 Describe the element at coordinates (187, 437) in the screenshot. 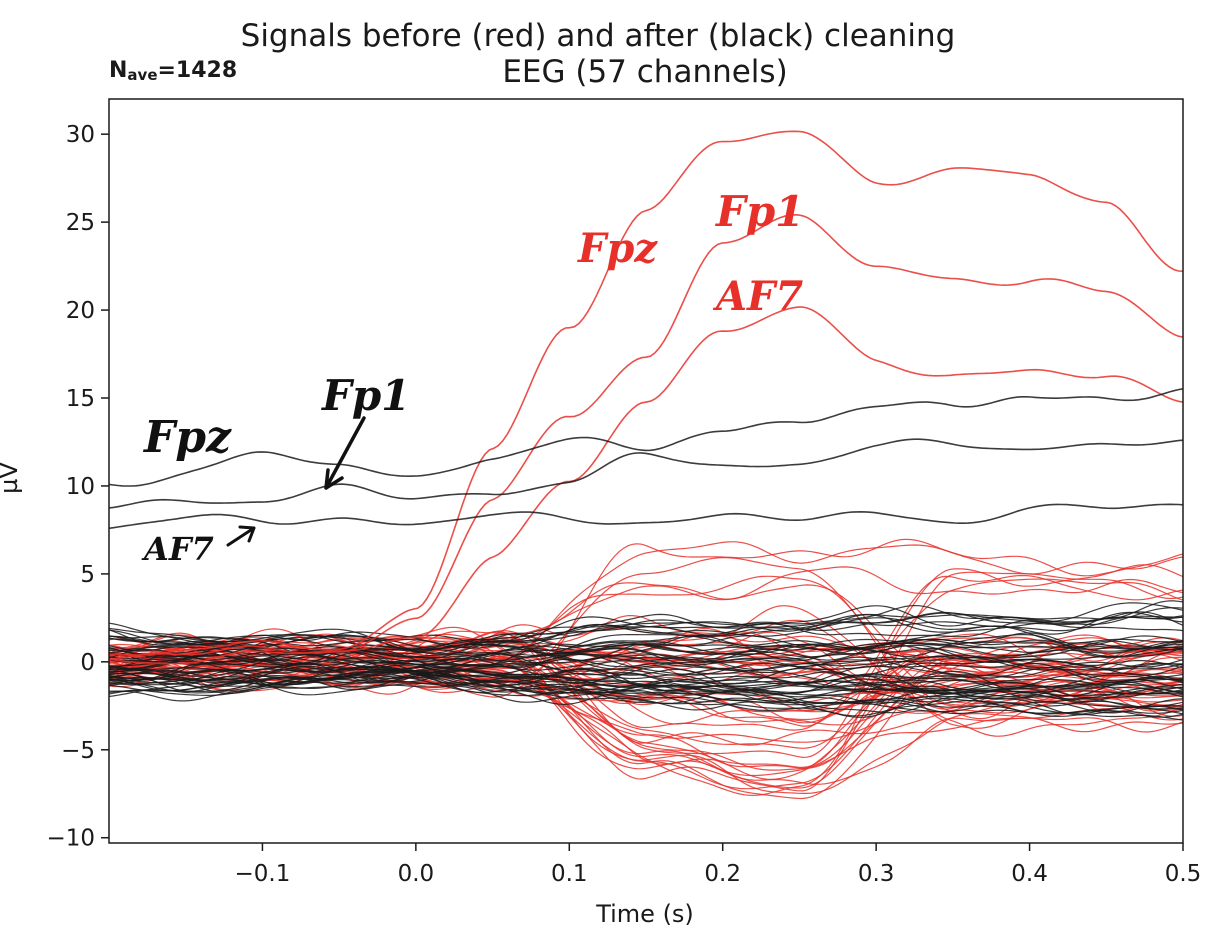

I see `annotation-fpz-black: Fpz` at that location.